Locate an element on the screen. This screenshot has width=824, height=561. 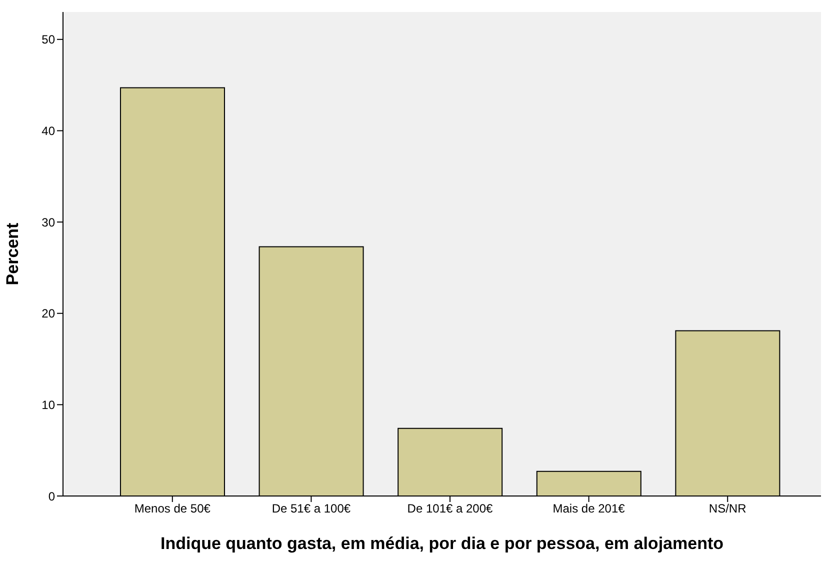
x-tick-label: Mais de 201€ is located at coordinates (589, 509).